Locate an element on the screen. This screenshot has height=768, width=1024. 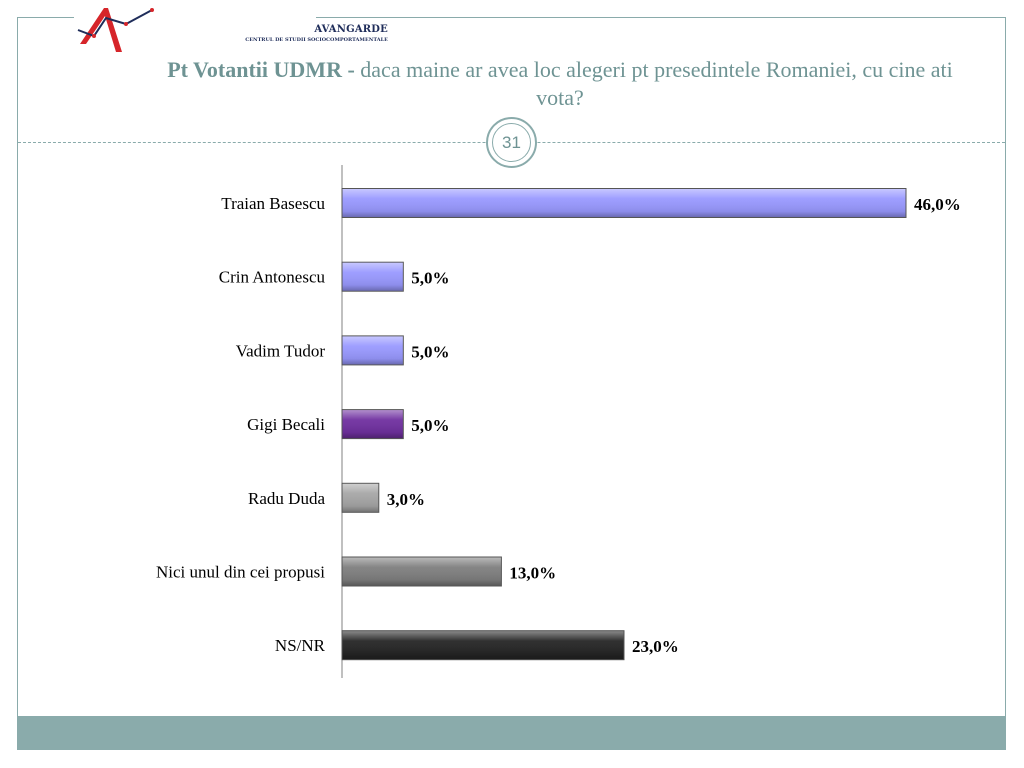
footer-band is located at coordinates (511, 733).